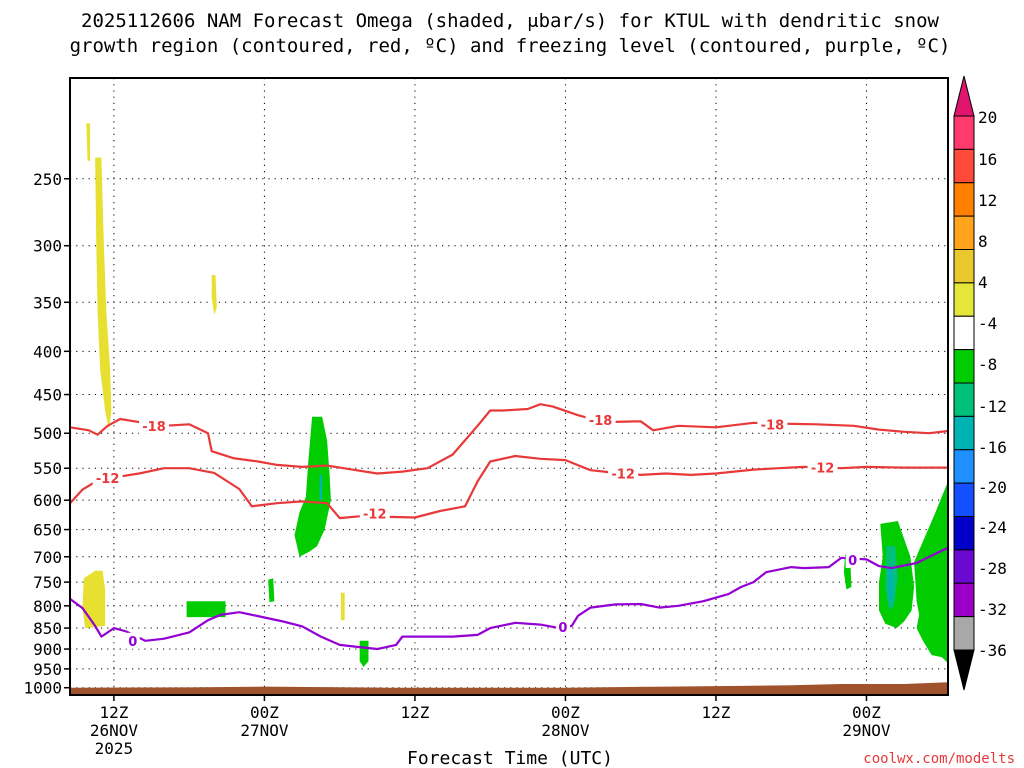 The width and height of the screenshot is (1024, 768). Describe the element at coordinates (114, 730) in the screenshot. I see `x-tick-label: 26NOV` at that location.